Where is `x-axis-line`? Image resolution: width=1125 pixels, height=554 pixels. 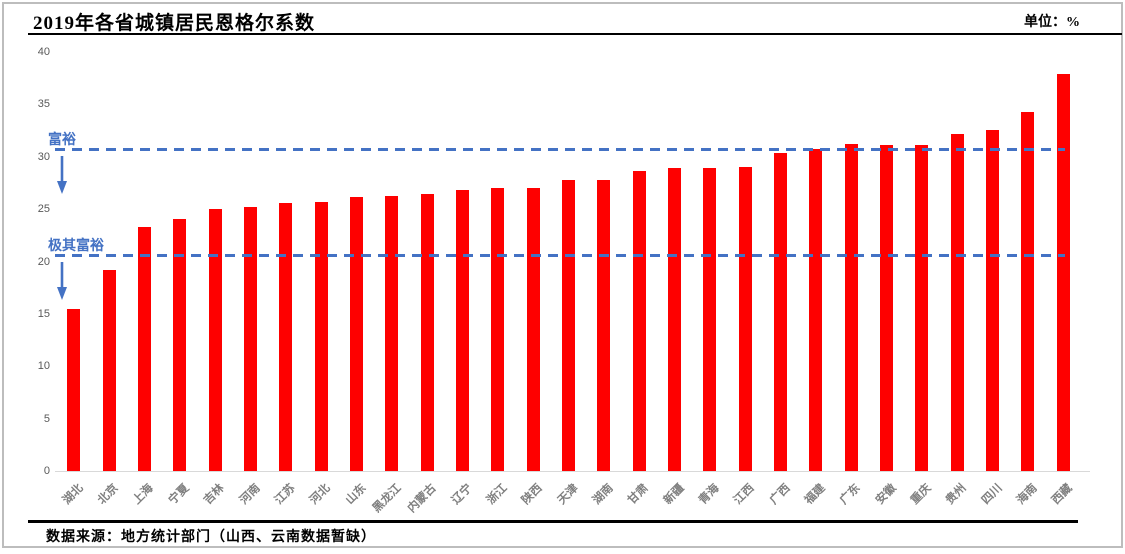 x-axis-line is located at coordinates (572, 471).